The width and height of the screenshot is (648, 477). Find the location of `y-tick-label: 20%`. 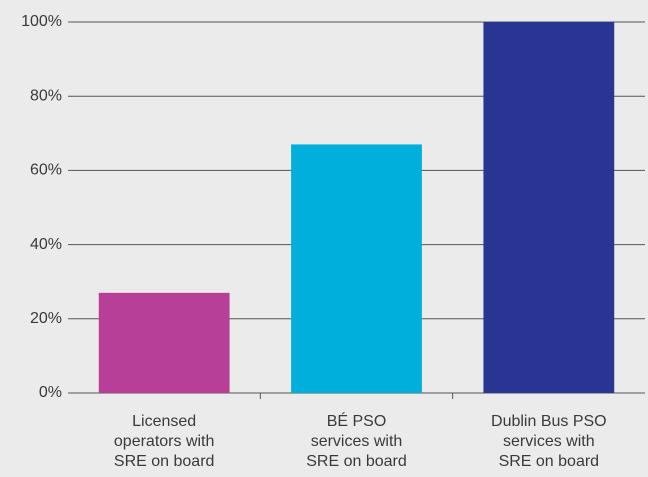

y-tick-label: 20% is located at coordinates (46, 318).